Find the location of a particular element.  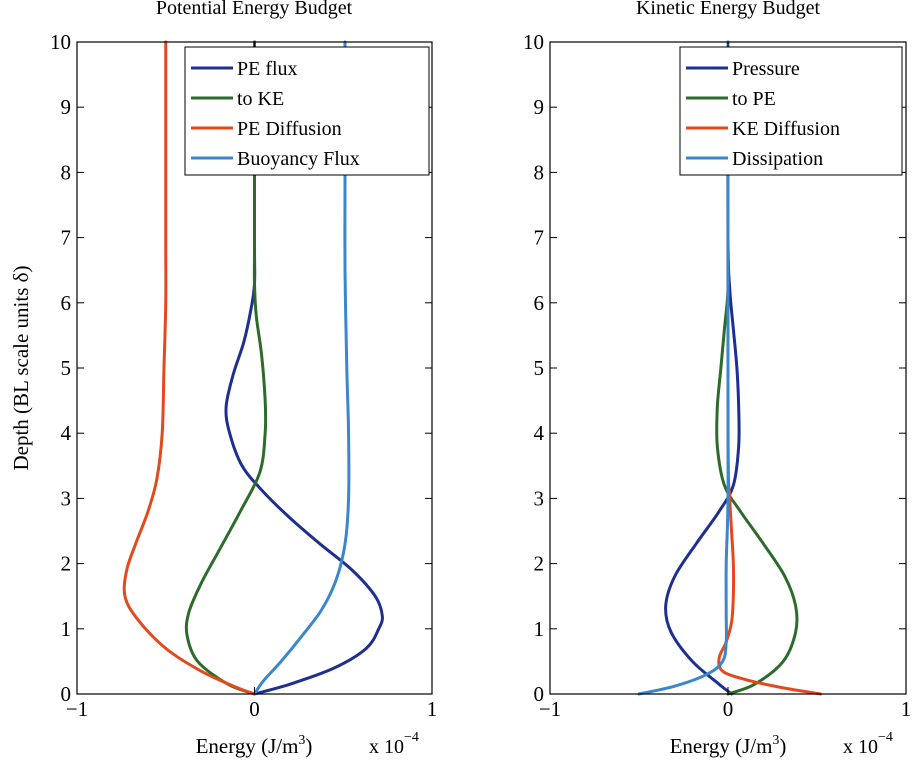

series-line-buoyancy-flux is located at coordinates (302, 368).